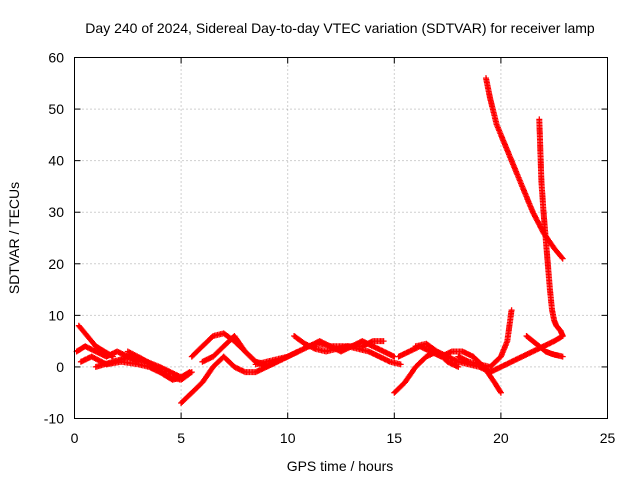 This screenshot has height=480, width=640. I want to click on series-sat-q, so click(551, 227).